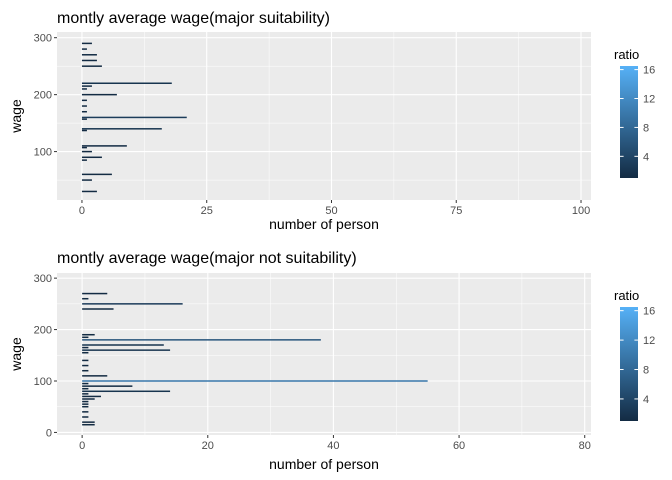  Describe the element at coordinates (49, 433) in the screenshot. I see `y-tick-label: 0` at that location.